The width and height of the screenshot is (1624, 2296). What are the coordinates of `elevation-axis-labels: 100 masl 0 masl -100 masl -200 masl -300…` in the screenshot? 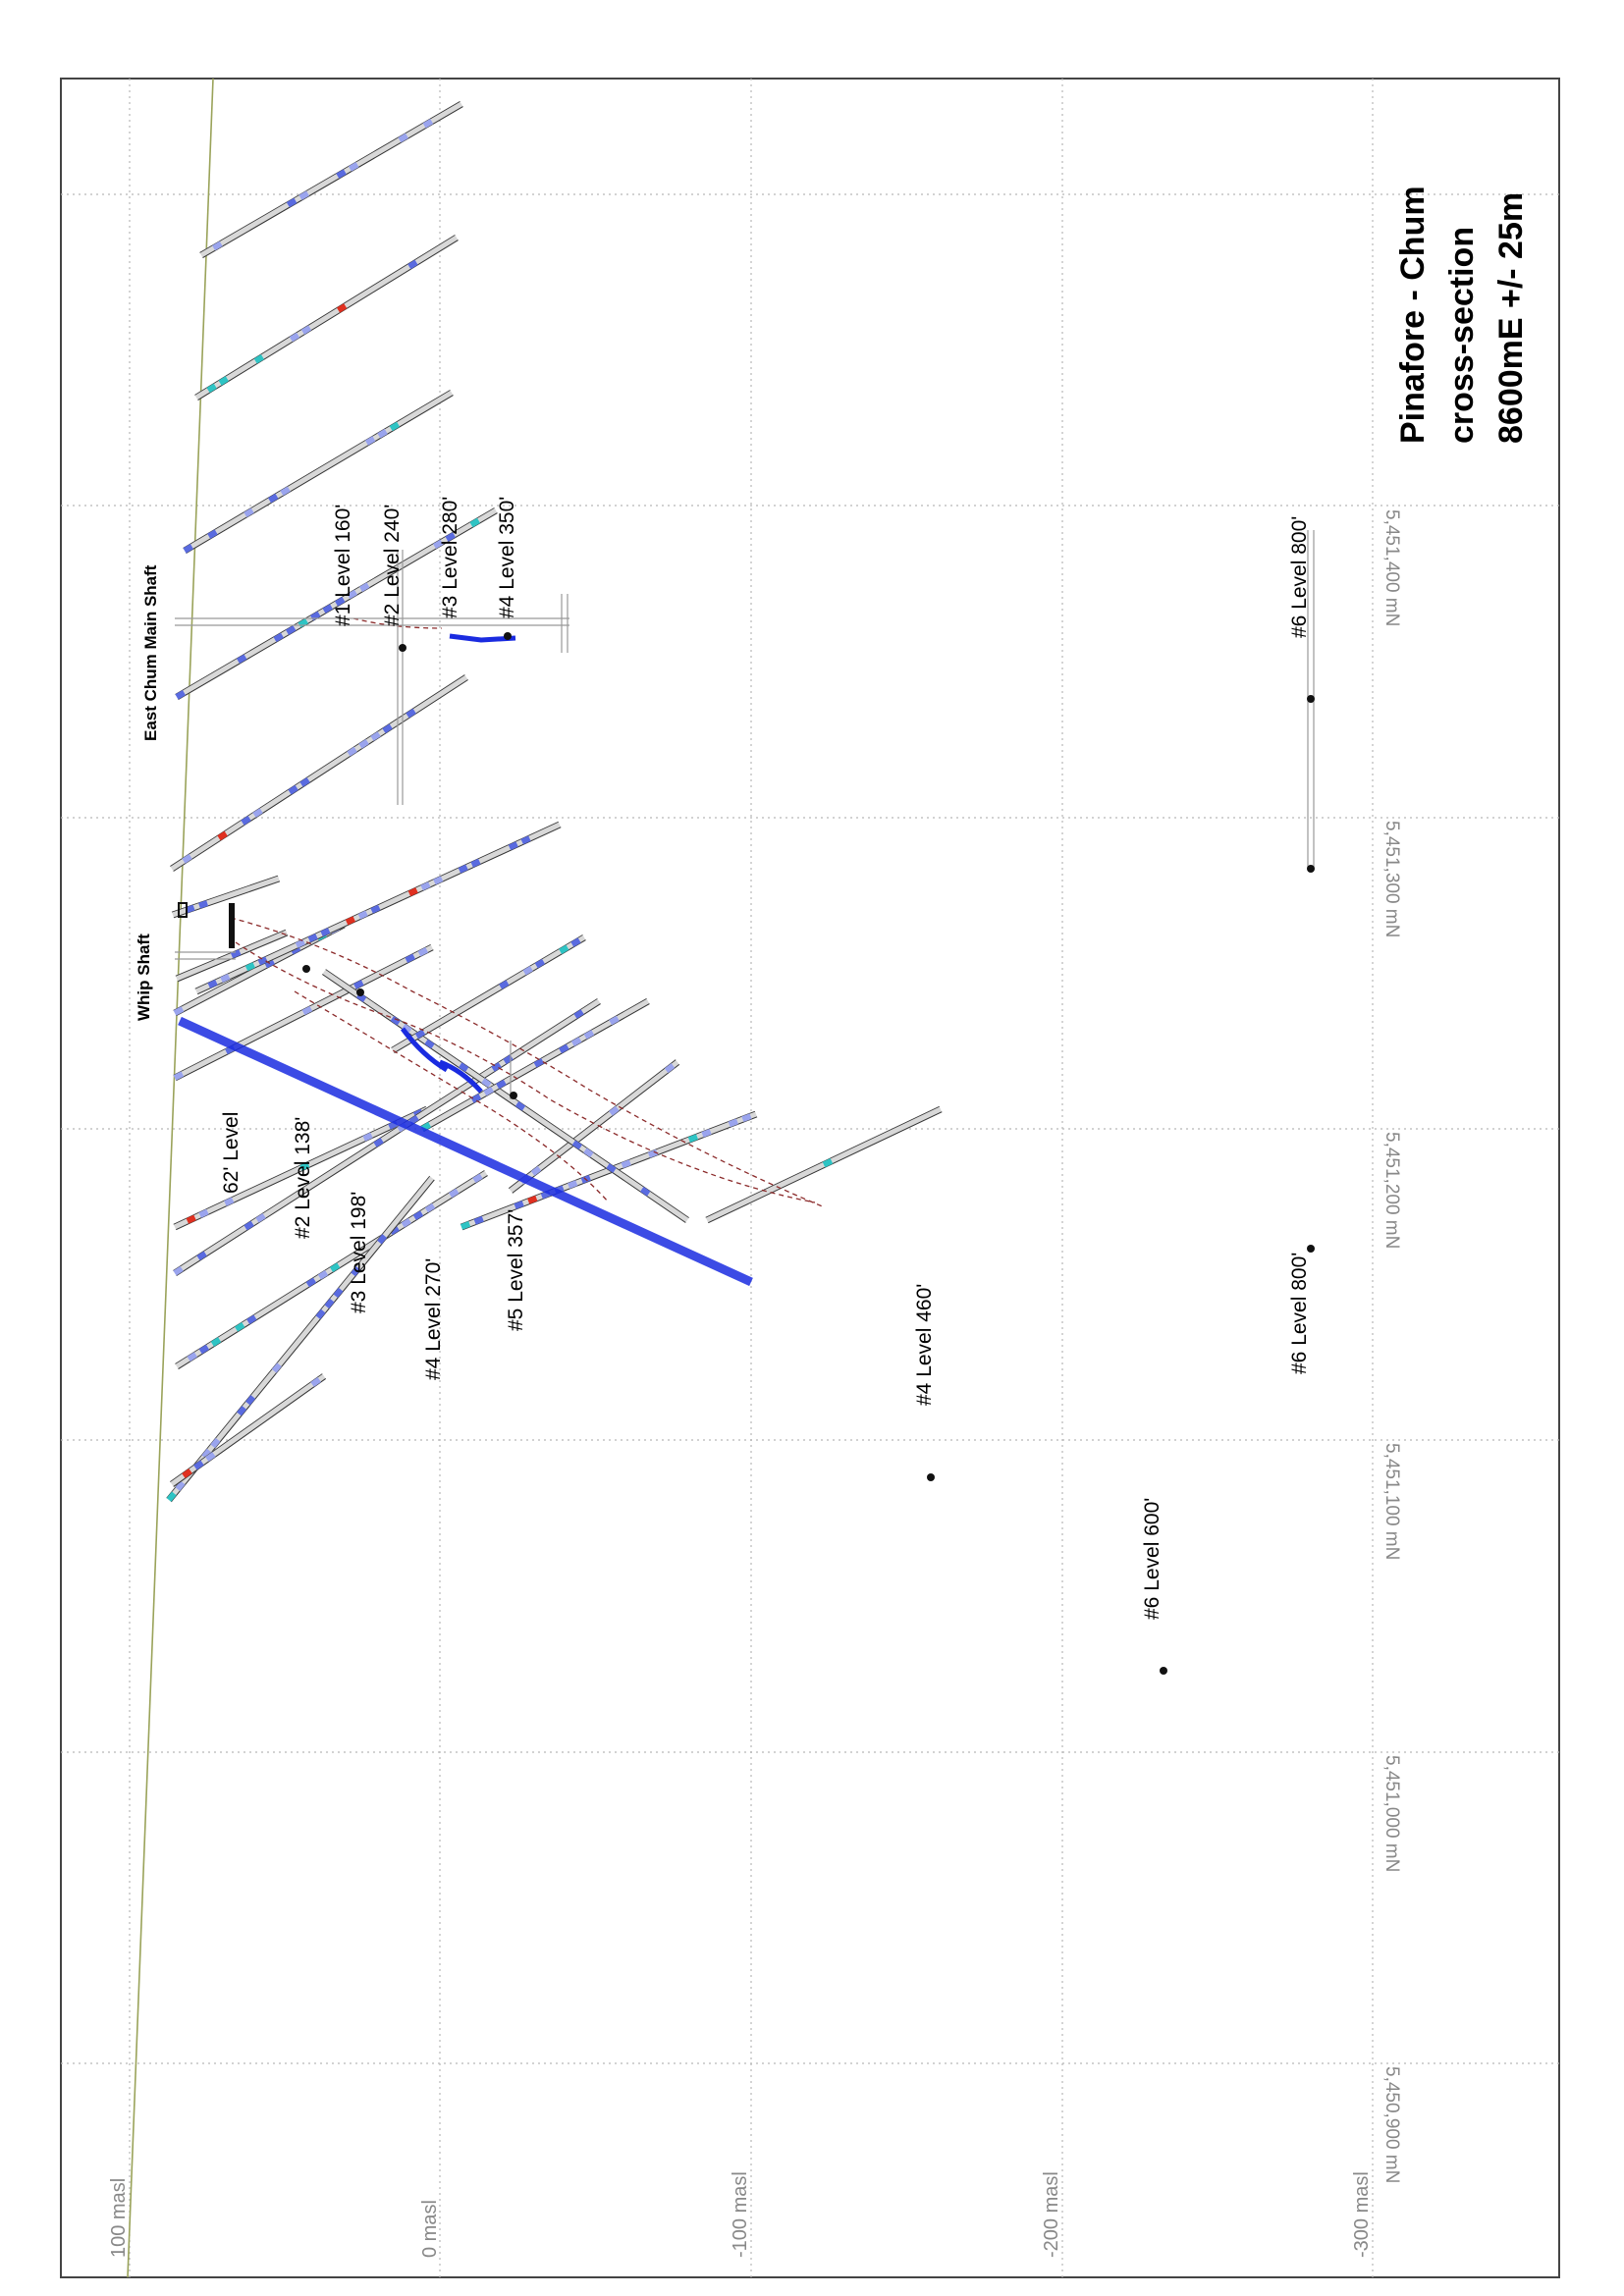 It's located at (740, 2215).